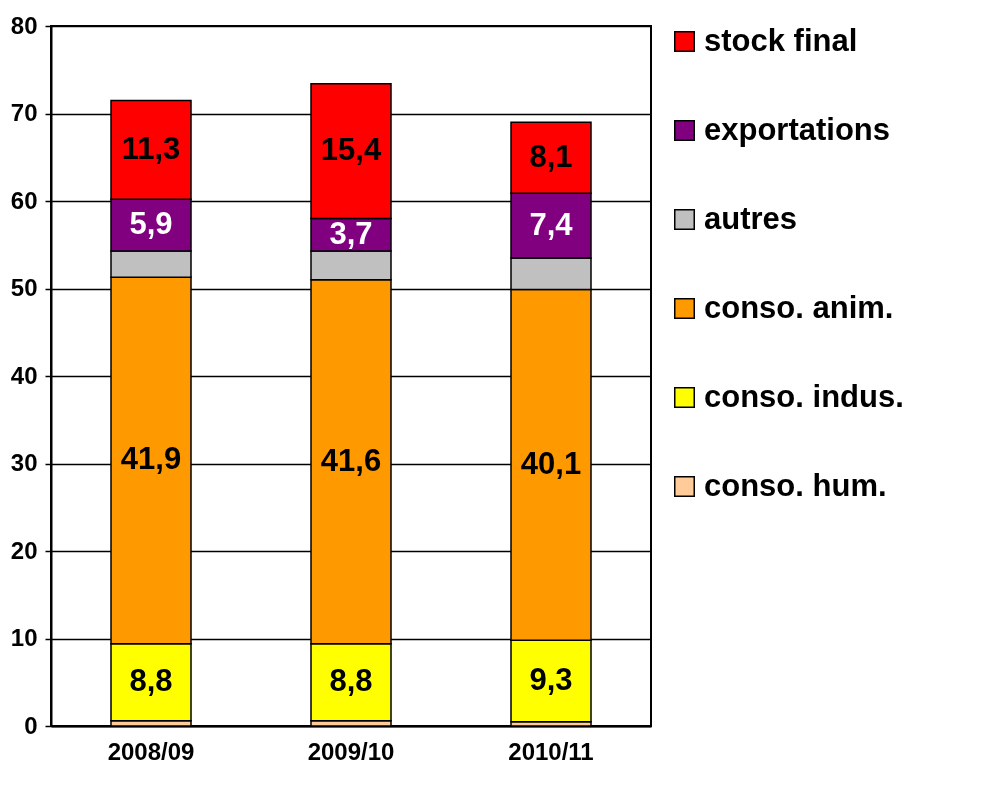  I want to click on y-tick-label: 30, so click(24, 462).